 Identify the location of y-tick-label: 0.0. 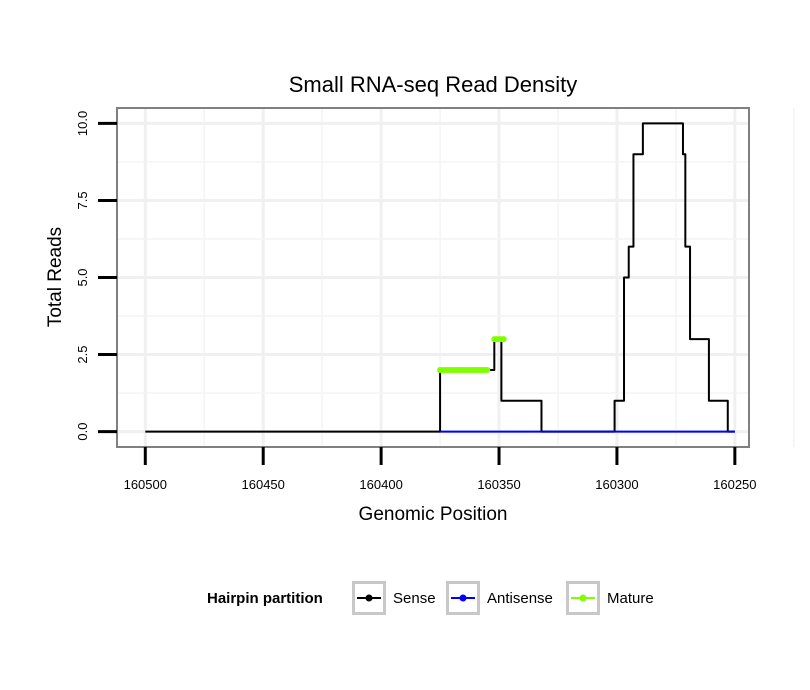
(82, 432).